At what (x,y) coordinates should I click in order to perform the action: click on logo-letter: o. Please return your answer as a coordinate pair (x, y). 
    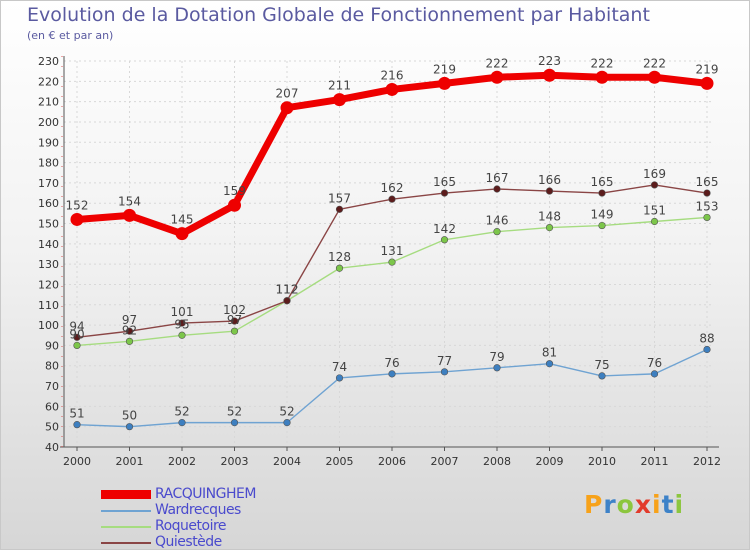
    Looking at the image, I should click on (625, 504).